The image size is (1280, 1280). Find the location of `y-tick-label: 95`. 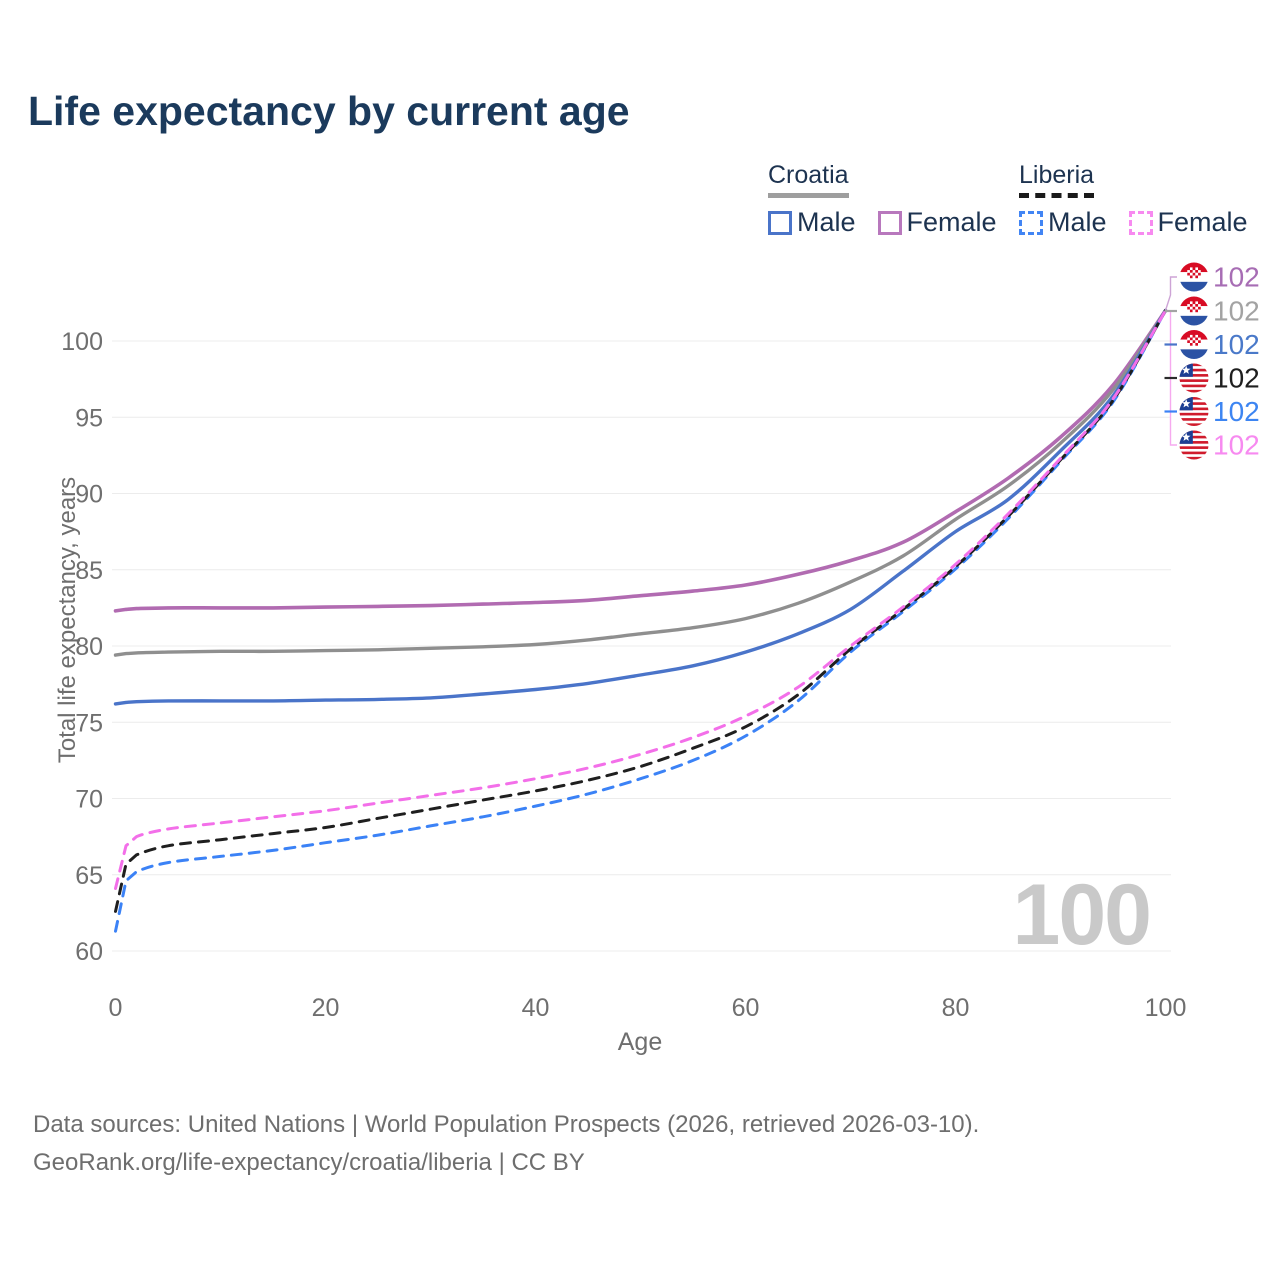

y-tick-label: 95 is located at coordinates (89, 418).